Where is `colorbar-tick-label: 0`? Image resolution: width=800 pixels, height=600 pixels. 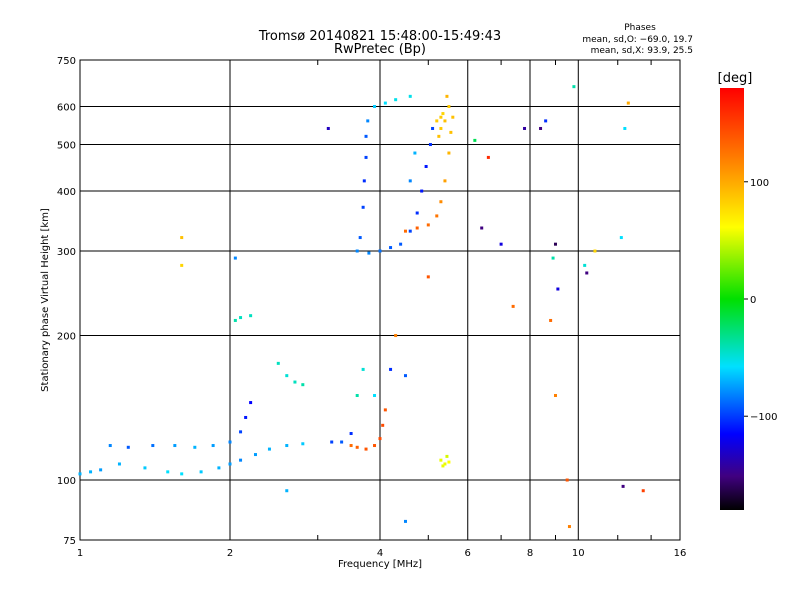
colorbar-tick-label: 0 is located at coordinates (753, 300).